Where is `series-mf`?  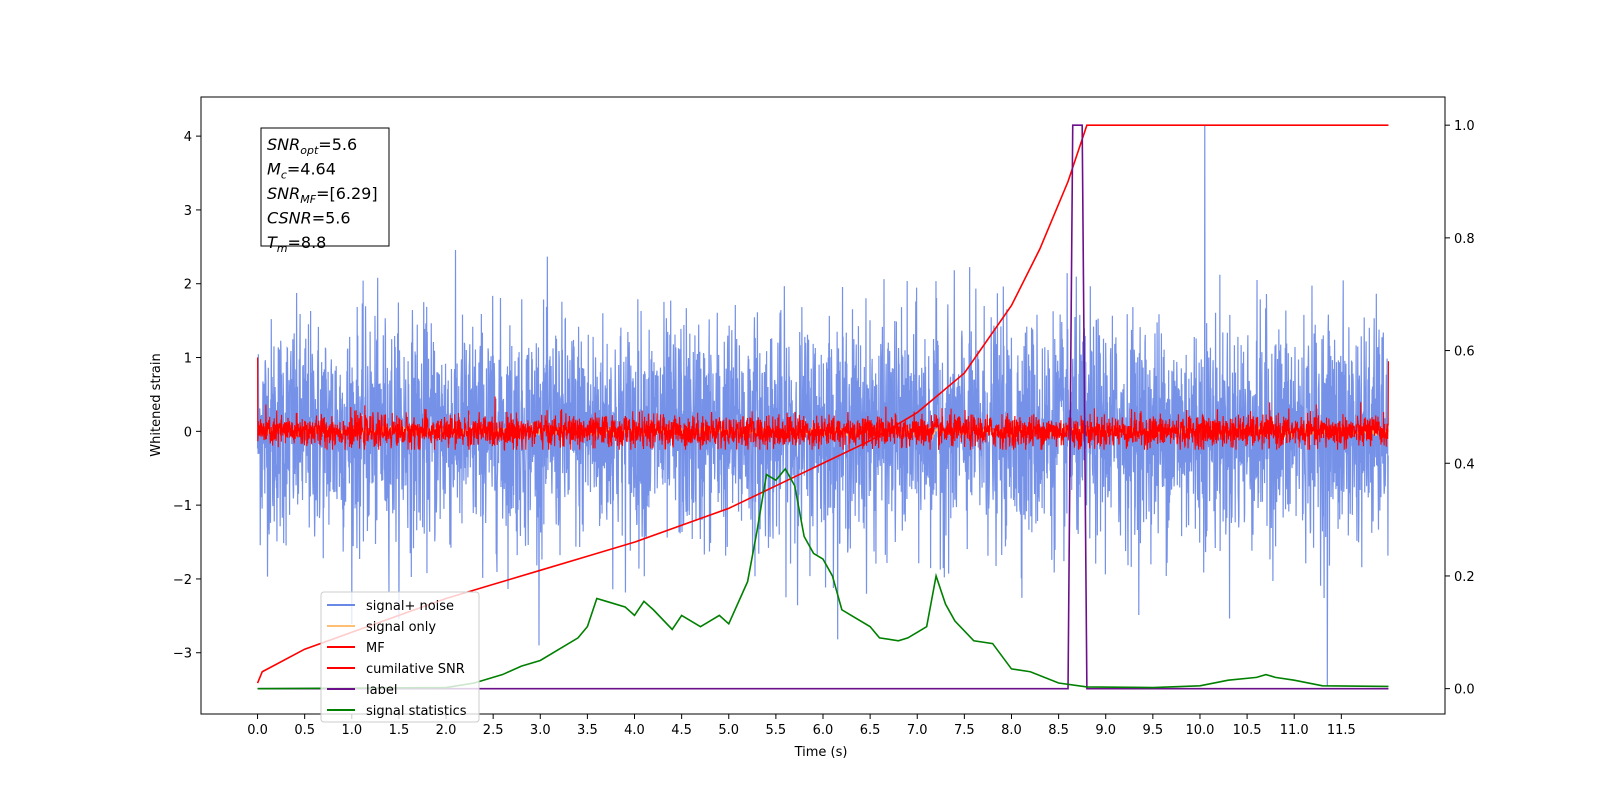
series-mf is located at coordinates (823, 404).